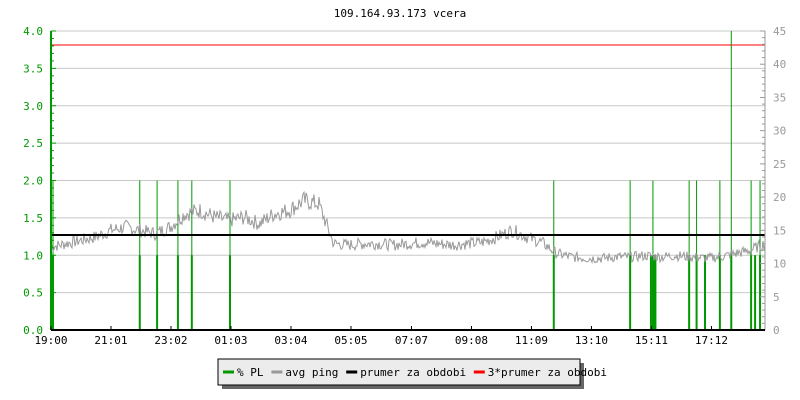  I want to click on x-tick-label: 11:09, so click(531, 340).